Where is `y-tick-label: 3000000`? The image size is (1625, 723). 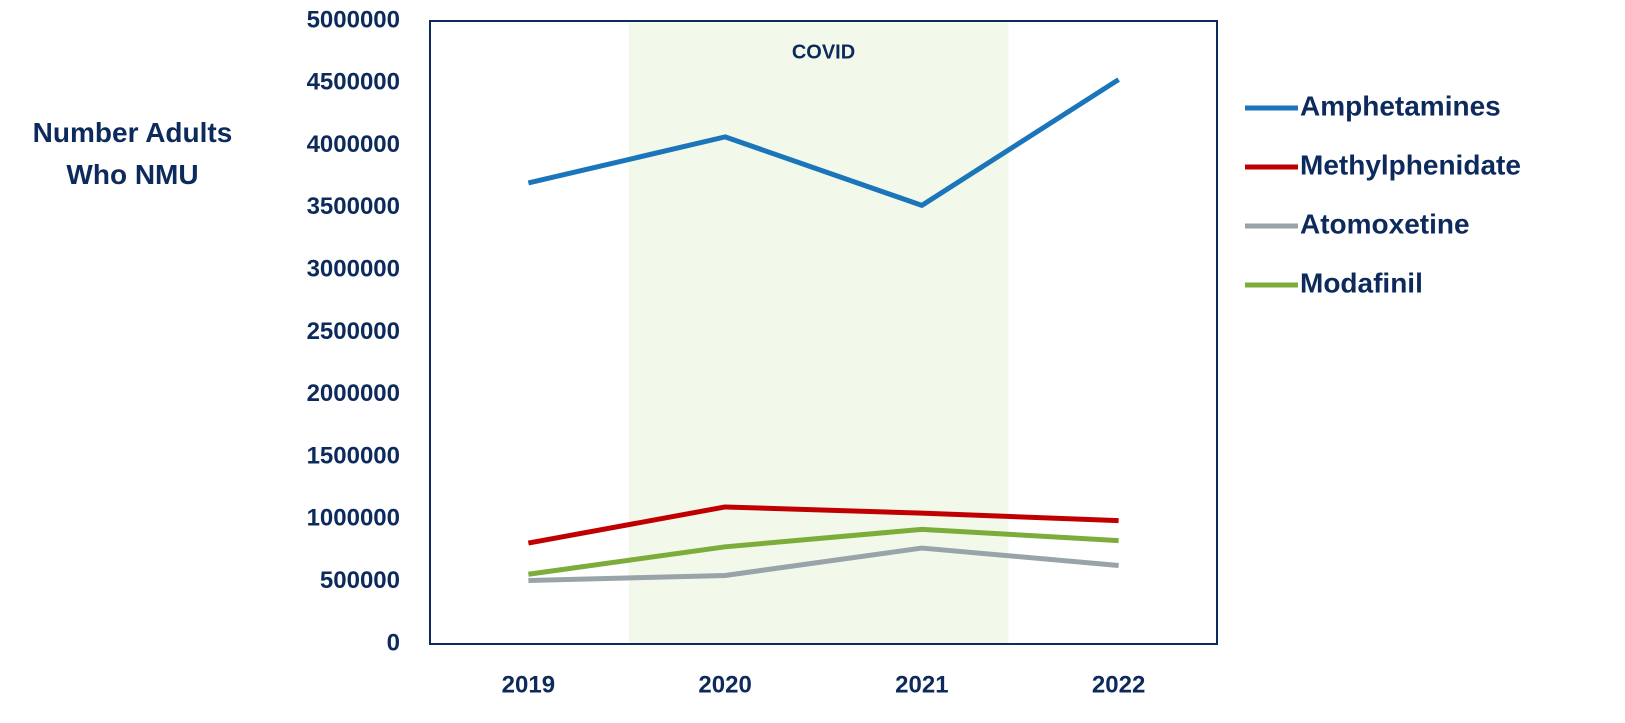 y-tick-label: 3000000 is located at coordinates (353, 269).